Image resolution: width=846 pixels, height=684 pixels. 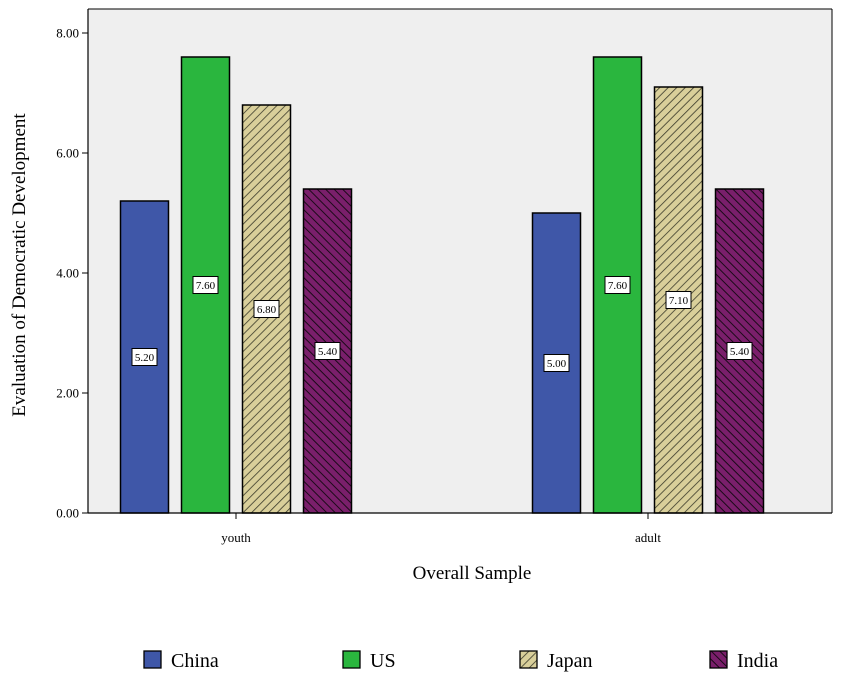 What do you see at coordinates (648, 537) in the screenshot?
I see `x-tick-label-adult: adult` at bounding box center [648, 537].